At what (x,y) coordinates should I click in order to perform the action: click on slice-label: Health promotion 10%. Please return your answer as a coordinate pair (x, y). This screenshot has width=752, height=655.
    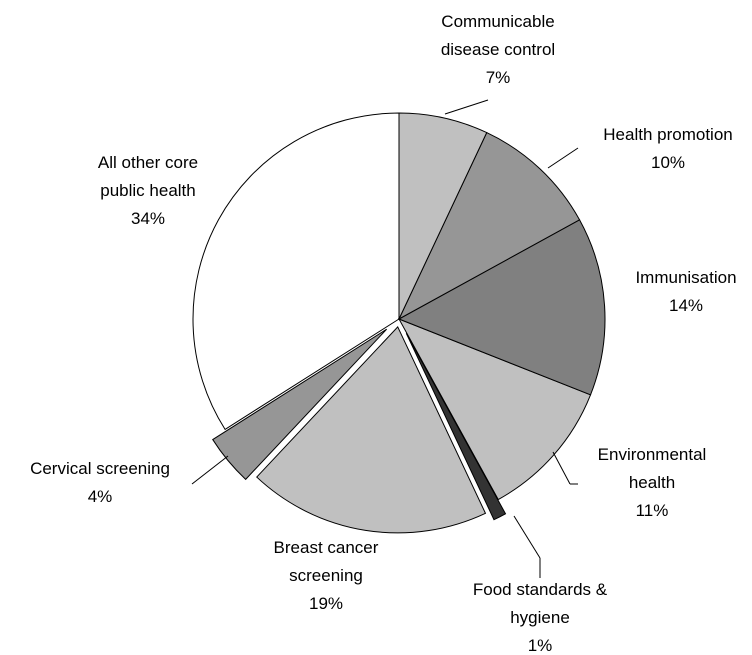
    Looking at the image, I should click on (660, 149).